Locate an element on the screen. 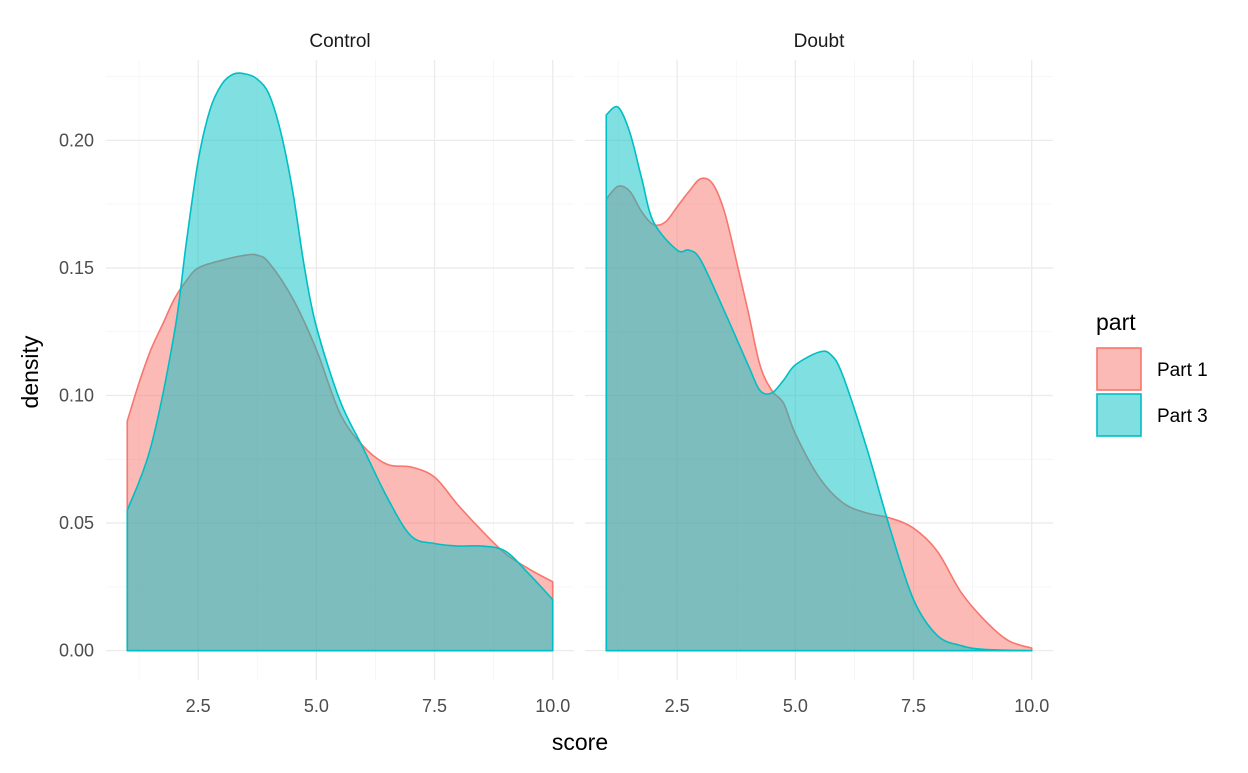  x-axis-title: score is located at coordinates (580, 742).